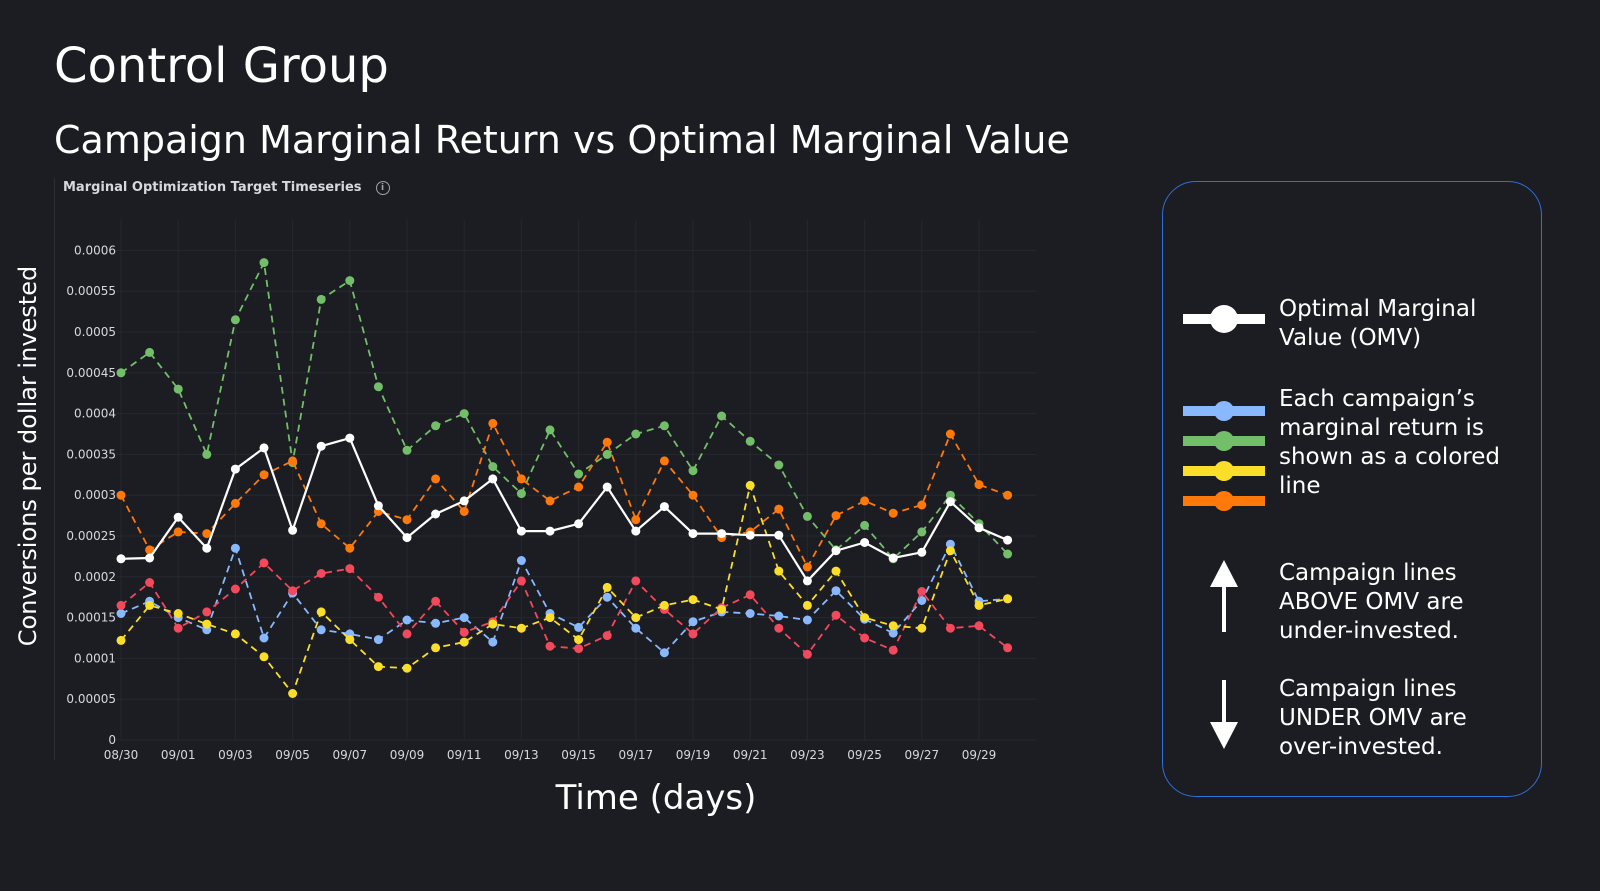 The image size is (1600, 891). I want to click on info-icon: i, so click(382, 187).